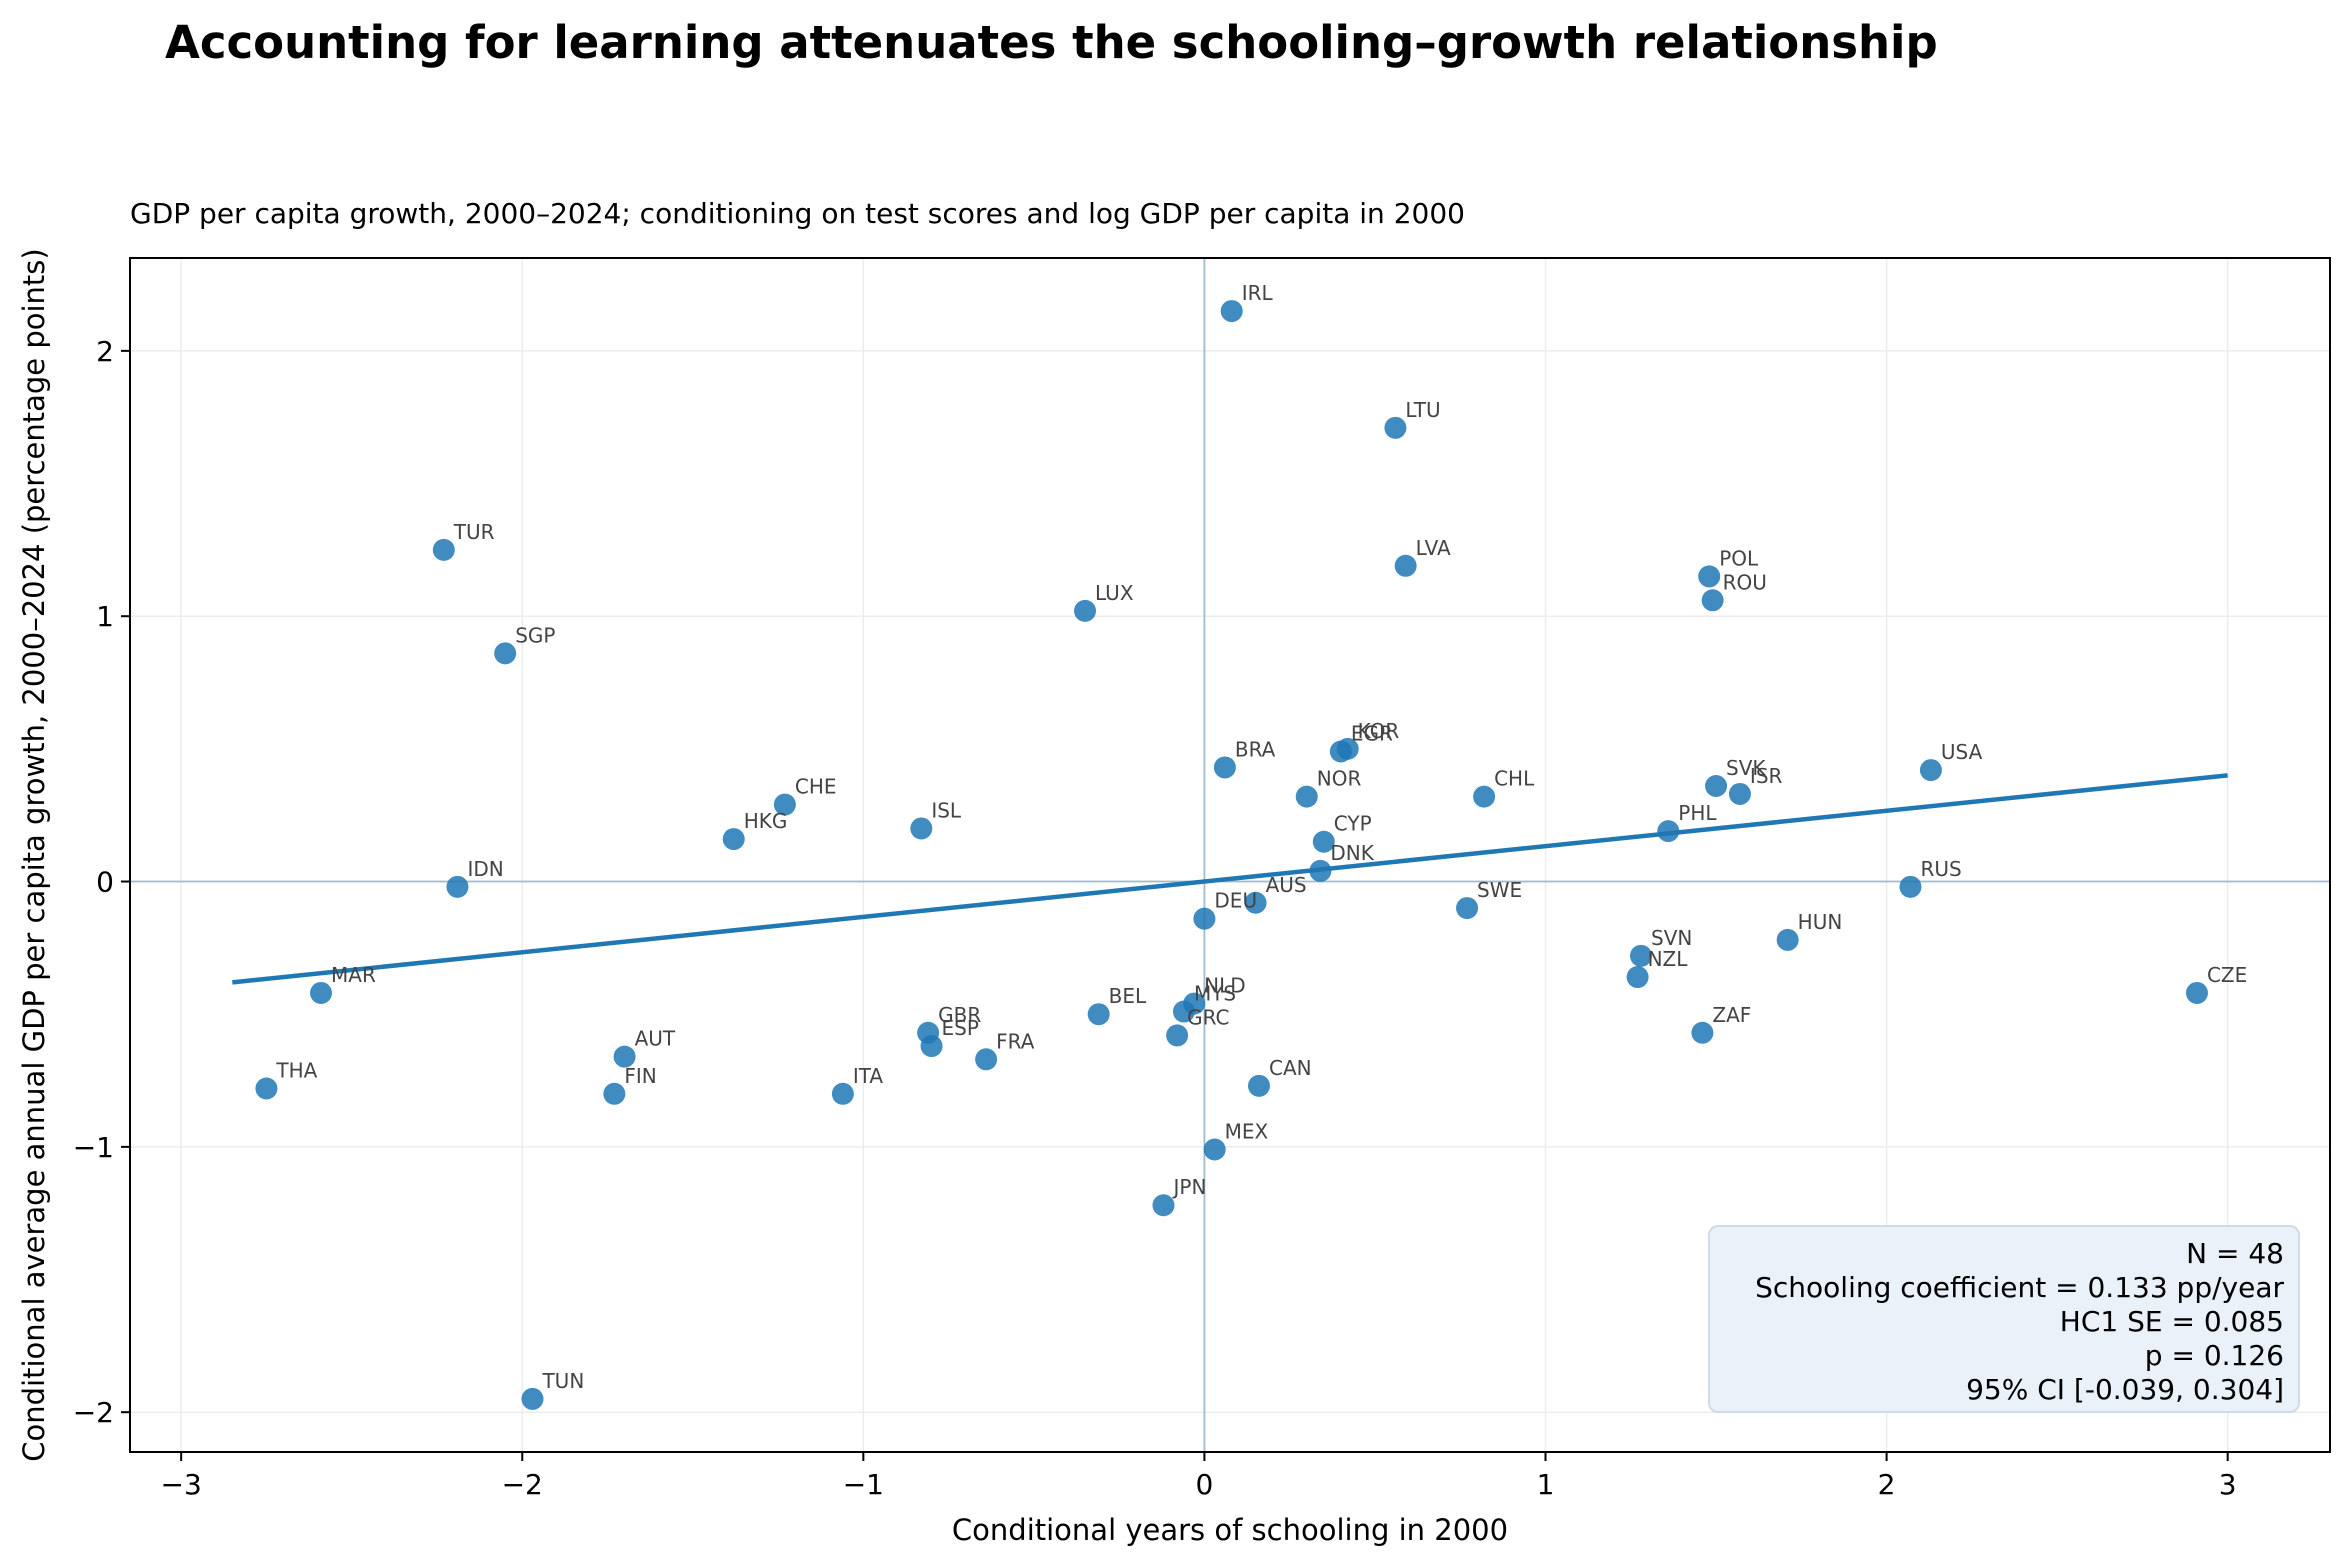 This screenshot has height=1567, width=2351. I want to click on stats-coefficient: Schooling coefficient = 0.133 pp/year, so click(2019, 1287).